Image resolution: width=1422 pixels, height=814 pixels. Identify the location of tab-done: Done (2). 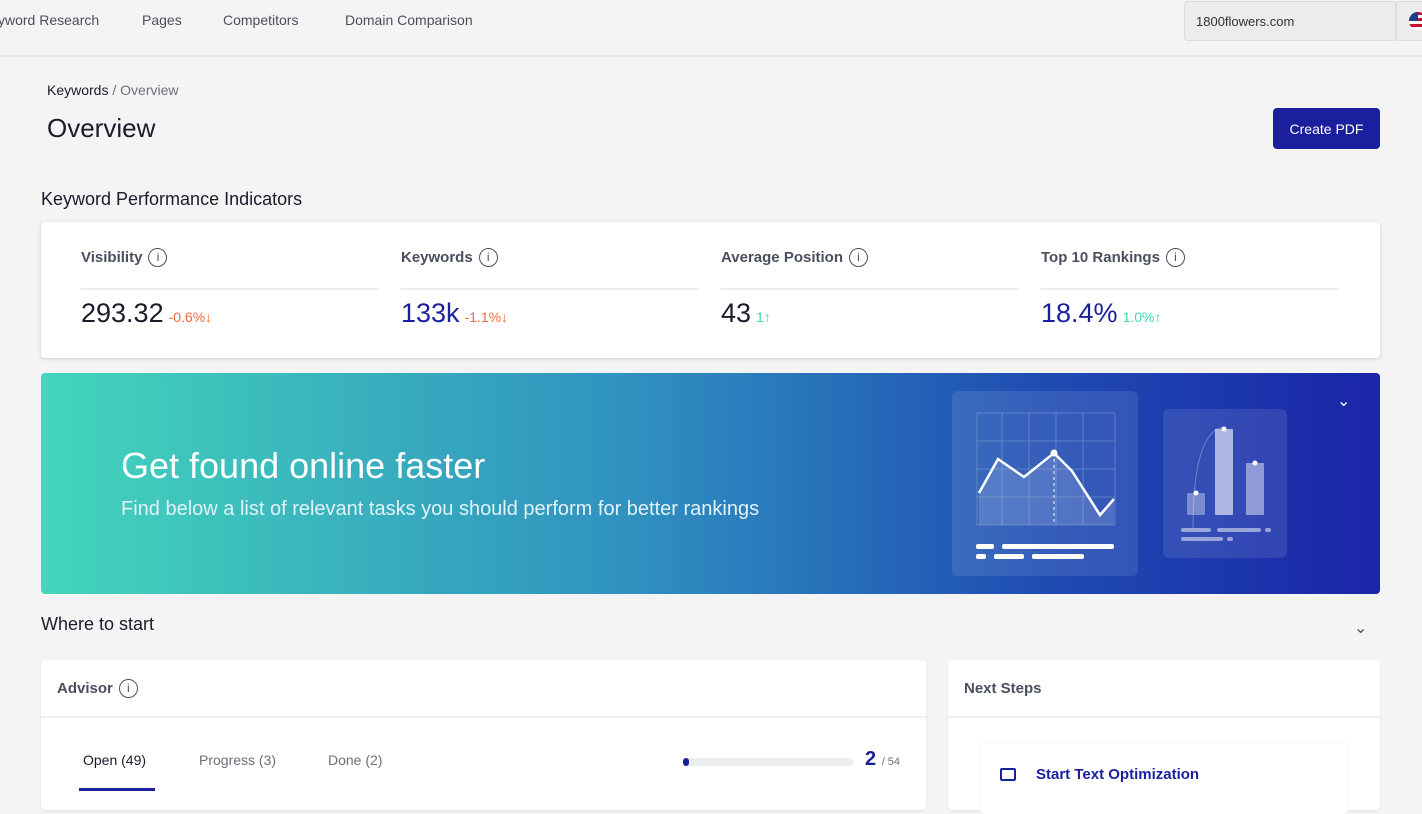
(355, 760).